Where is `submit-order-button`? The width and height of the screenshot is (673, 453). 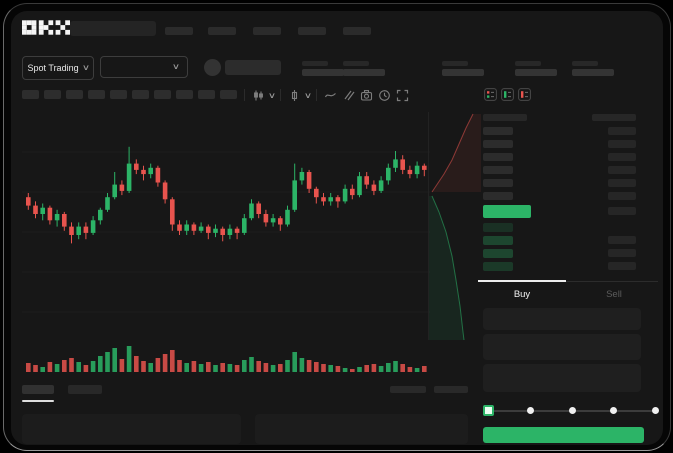
submit-order-button is located at coordinates (563, 435).